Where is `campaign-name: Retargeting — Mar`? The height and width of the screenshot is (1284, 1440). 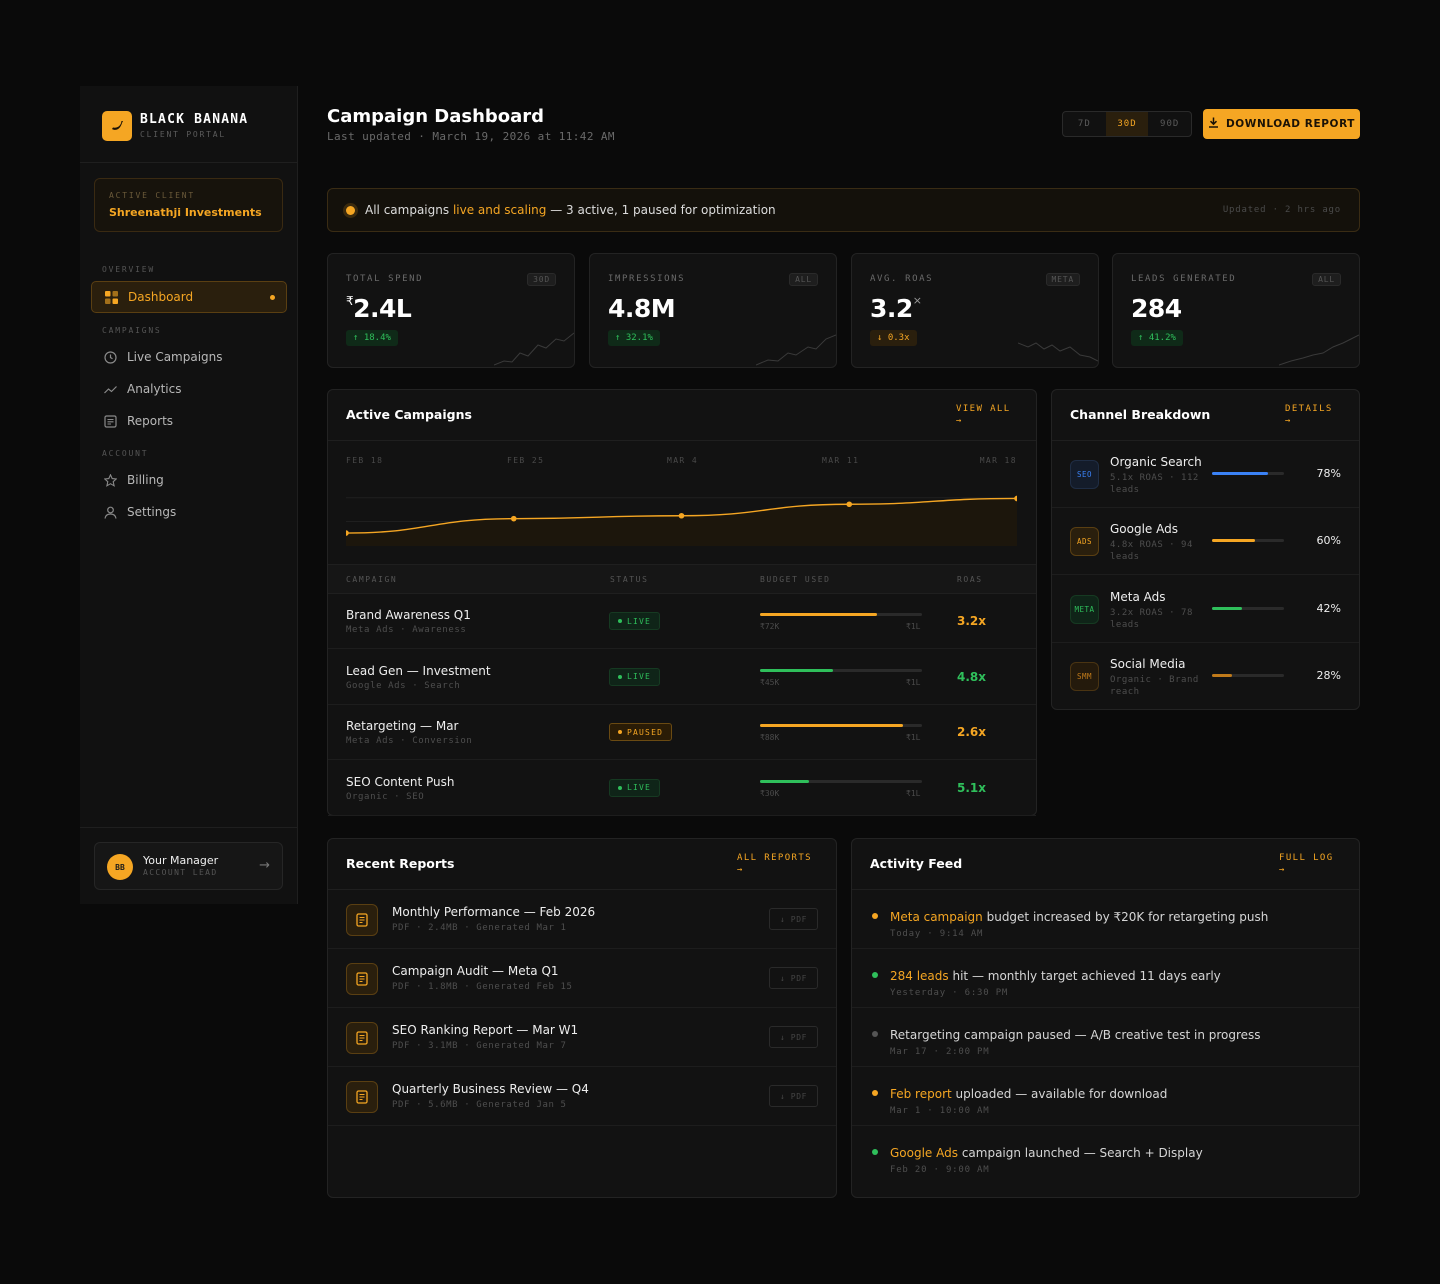
campaign-name: Retargeting — Mar is located at coordinates (402, 726).